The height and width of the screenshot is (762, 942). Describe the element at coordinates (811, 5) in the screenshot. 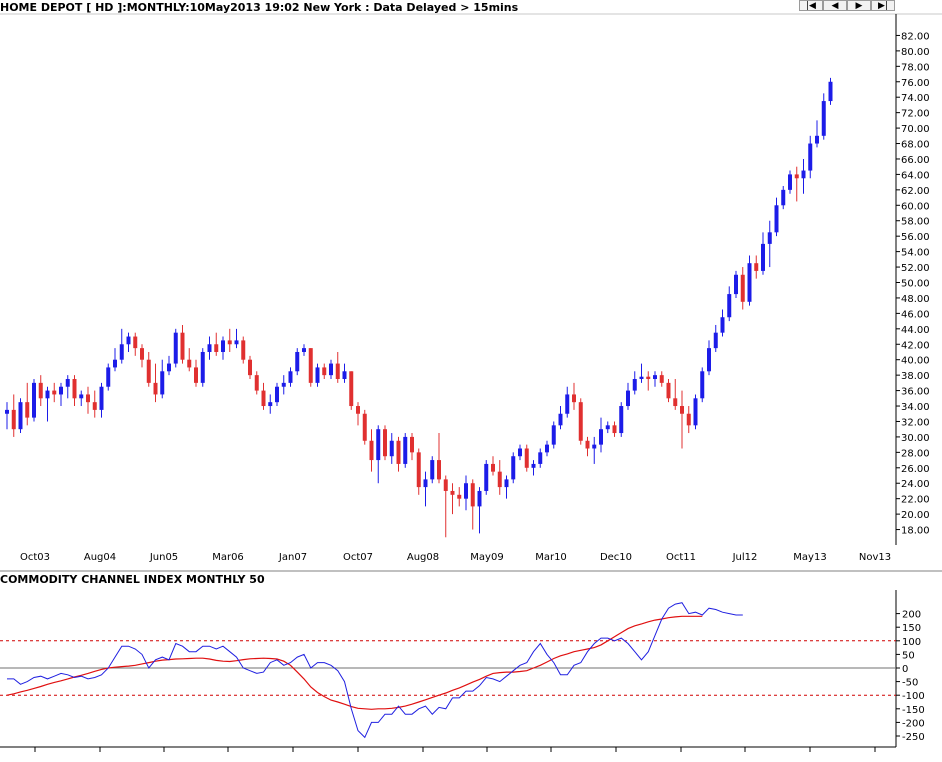

I see `first-page-button: |◀` at that location.